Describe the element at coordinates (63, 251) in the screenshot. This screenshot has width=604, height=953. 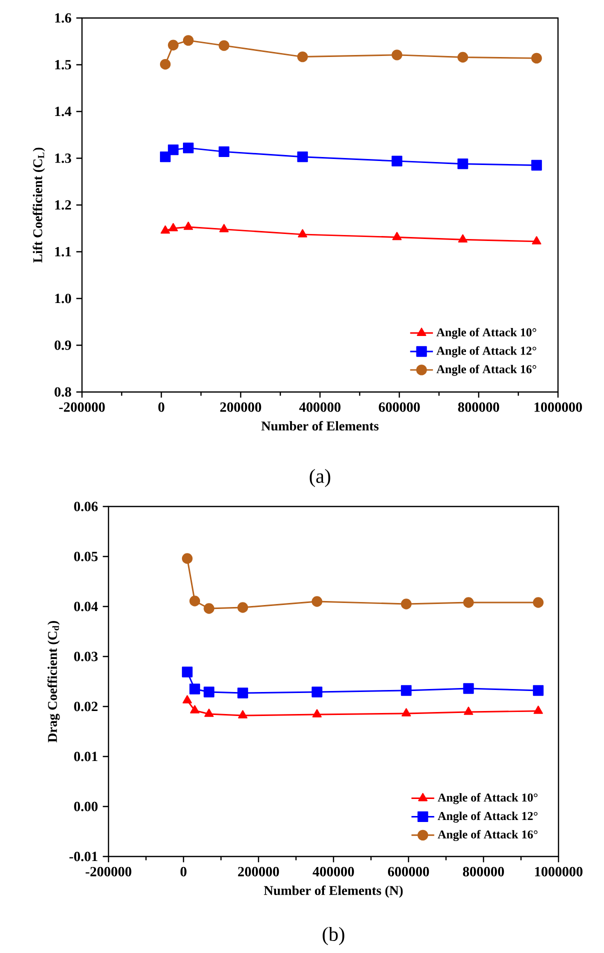
I see `y-tick-label: 1.1` at that location.